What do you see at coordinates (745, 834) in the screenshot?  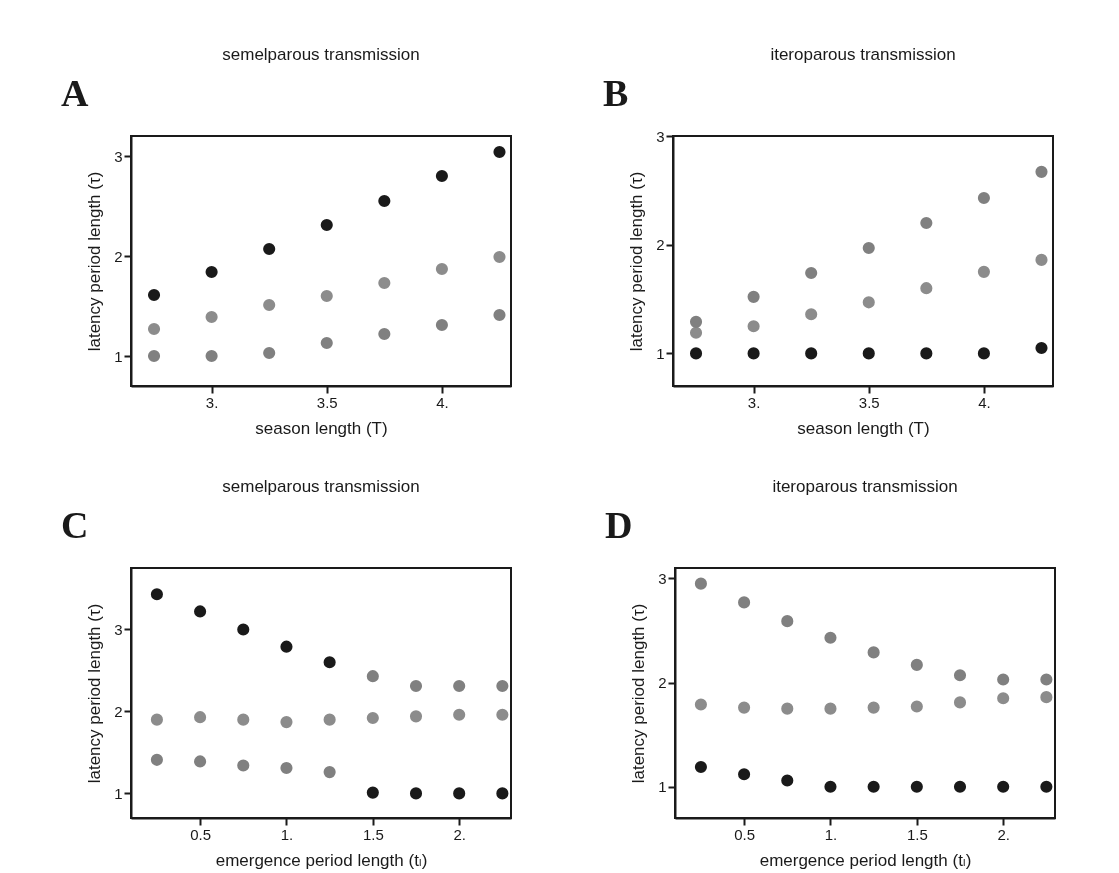 I see `x-tick-label: 0.5` at bounding box center [745, 834].